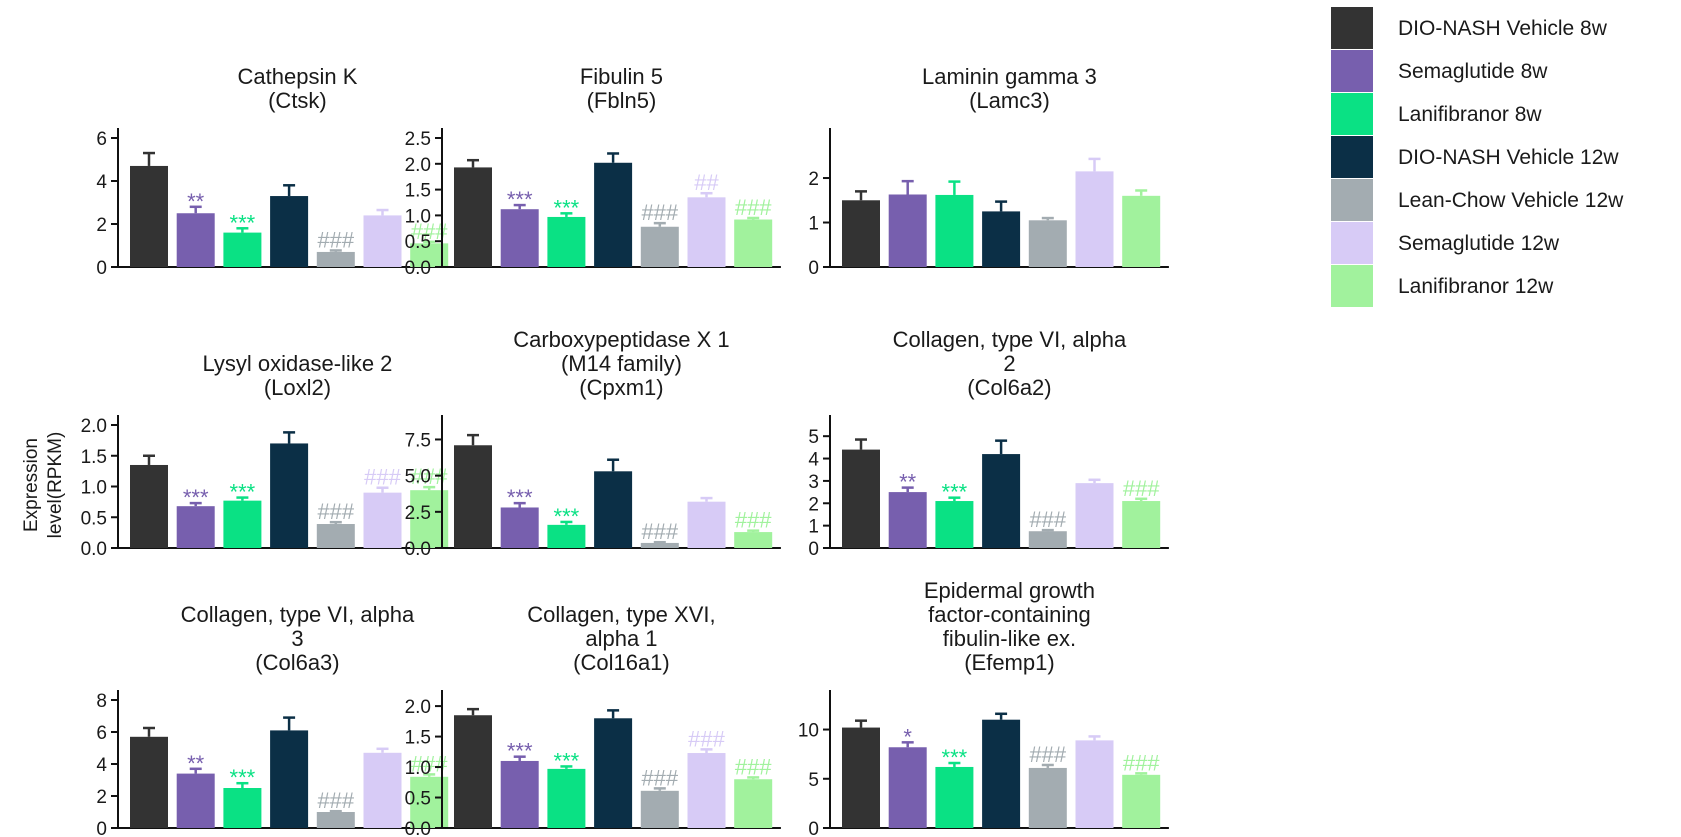 The height and width of the screenshot is (837, 1681). I want to click on chart-title-line: Fibulin 5, so click(621, 76).